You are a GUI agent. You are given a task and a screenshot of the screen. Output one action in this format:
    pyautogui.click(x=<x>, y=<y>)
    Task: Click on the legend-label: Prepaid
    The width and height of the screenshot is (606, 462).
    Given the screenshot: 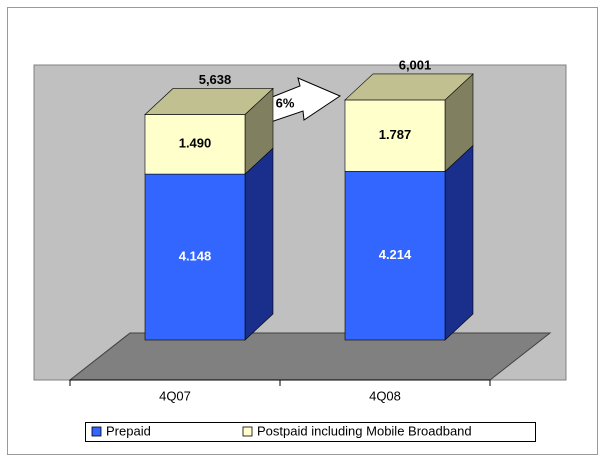 What is the action you would take?
    pyautogui.click(x=128, y=430)
    